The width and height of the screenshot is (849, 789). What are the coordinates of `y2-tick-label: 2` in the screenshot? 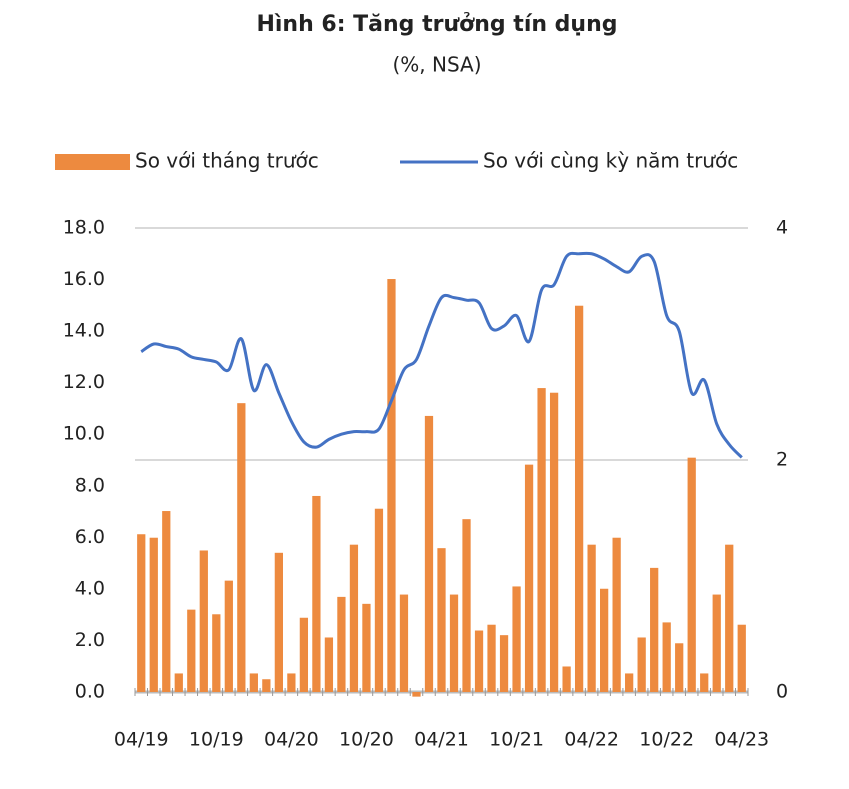 It's located at (782, 460).